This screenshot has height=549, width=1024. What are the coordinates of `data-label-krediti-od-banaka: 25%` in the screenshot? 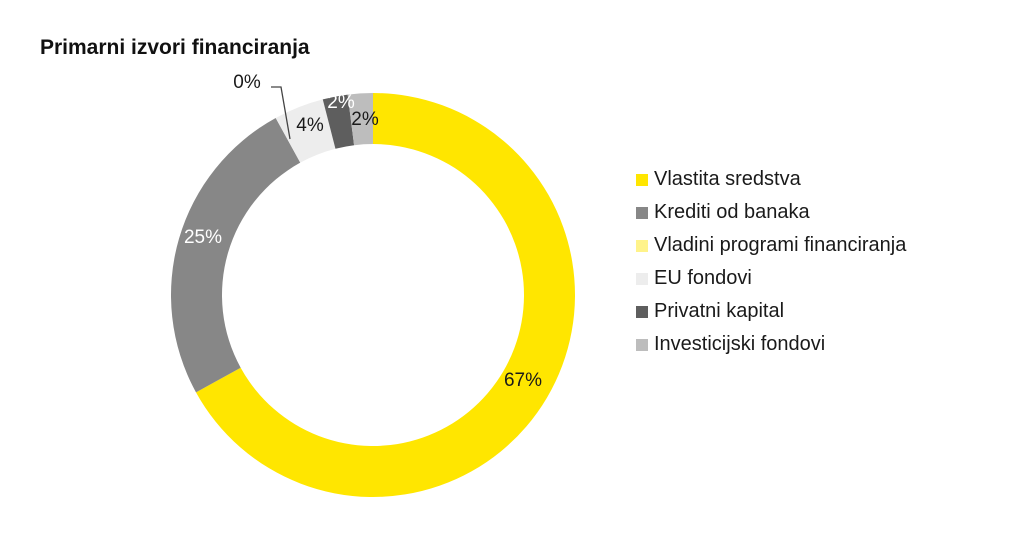 It's located at (203, 237).